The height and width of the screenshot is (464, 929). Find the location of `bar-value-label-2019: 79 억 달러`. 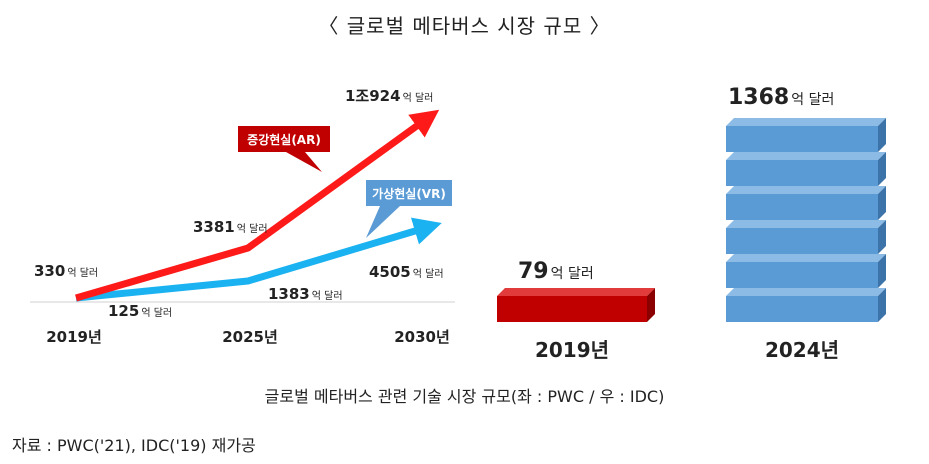

bar-value-label-2019: 79 억 달러 is located at coordinates (556, 271).